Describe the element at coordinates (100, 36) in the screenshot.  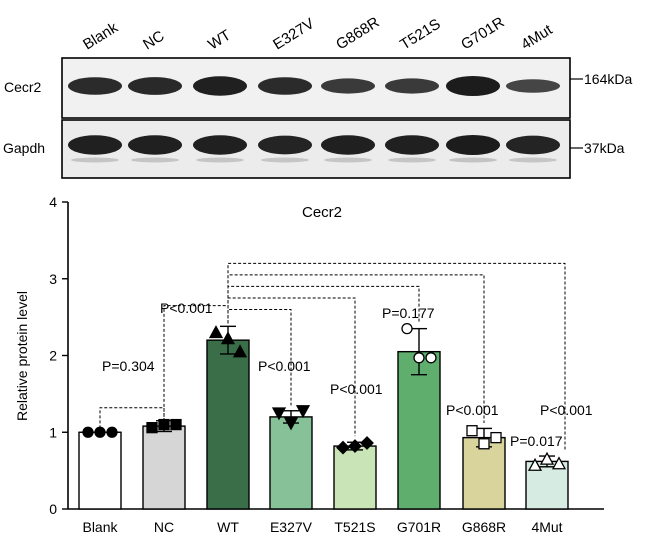
I see `lane-label: Blank` at that location.